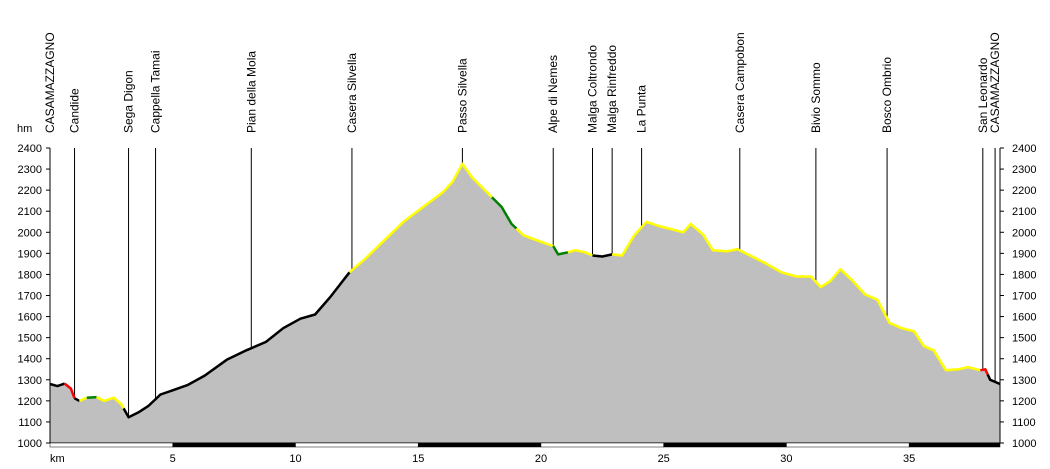 This screenshot has width=1050, height=469. What do you see at coordinates (251, 92) in the screenshot?
I see `waypoint-label: Pian della Mola` at bounding box center [251, 92].